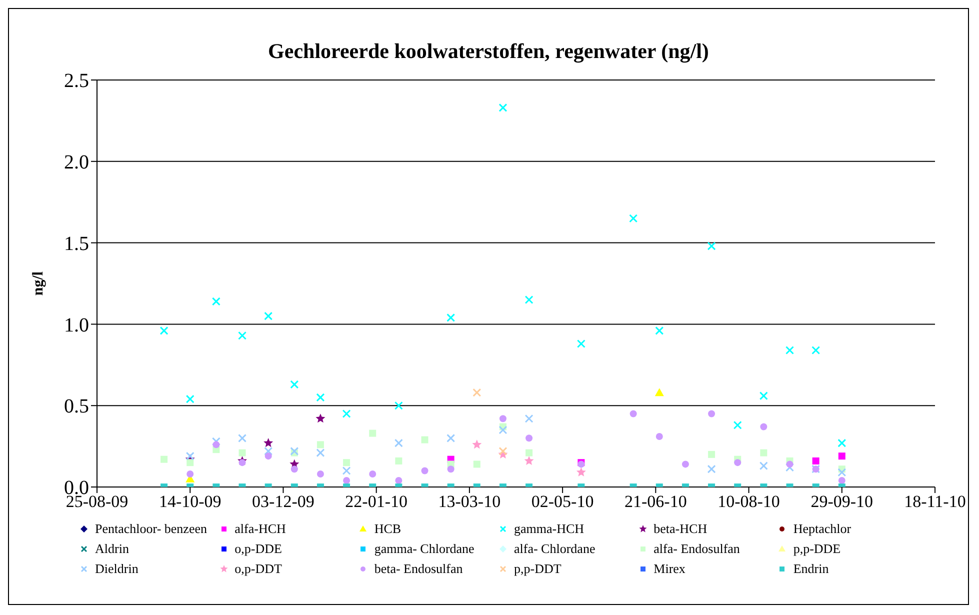 The image size is (979, 615). What do you see at coordinates (190, 502) in the screenshot?
I see `x-tick-label: 14-10-09` at bounding box center [190, 502].